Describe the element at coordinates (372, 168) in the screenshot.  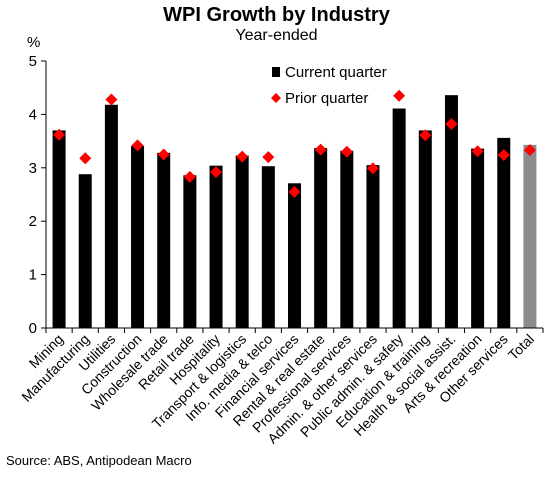
I see `marker-admin-other-services` at that location.